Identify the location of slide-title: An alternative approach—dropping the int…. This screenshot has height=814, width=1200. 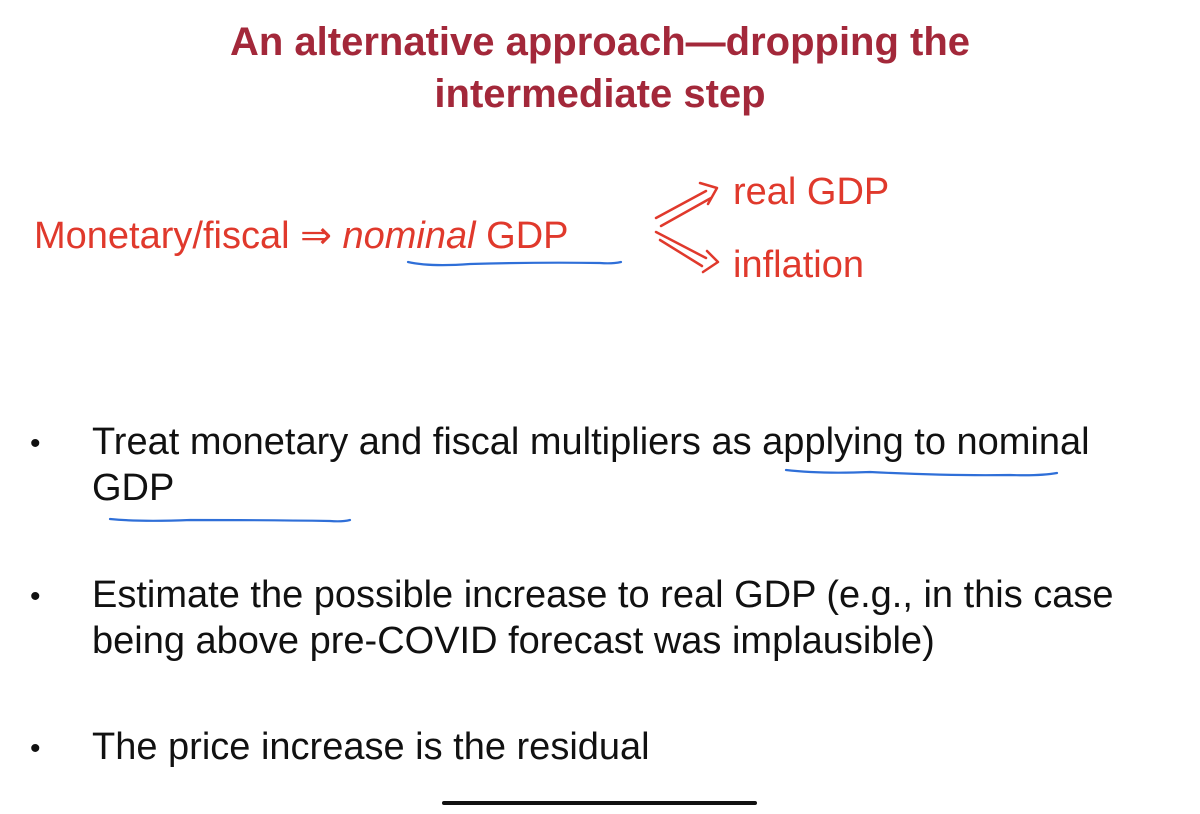
(600, 68).